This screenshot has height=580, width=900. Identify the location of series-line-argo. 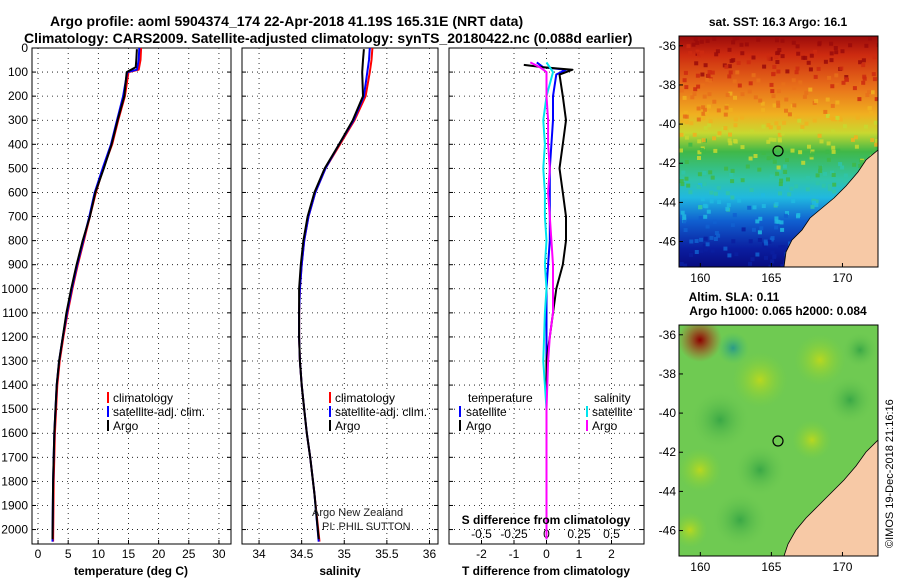
(94, 294).